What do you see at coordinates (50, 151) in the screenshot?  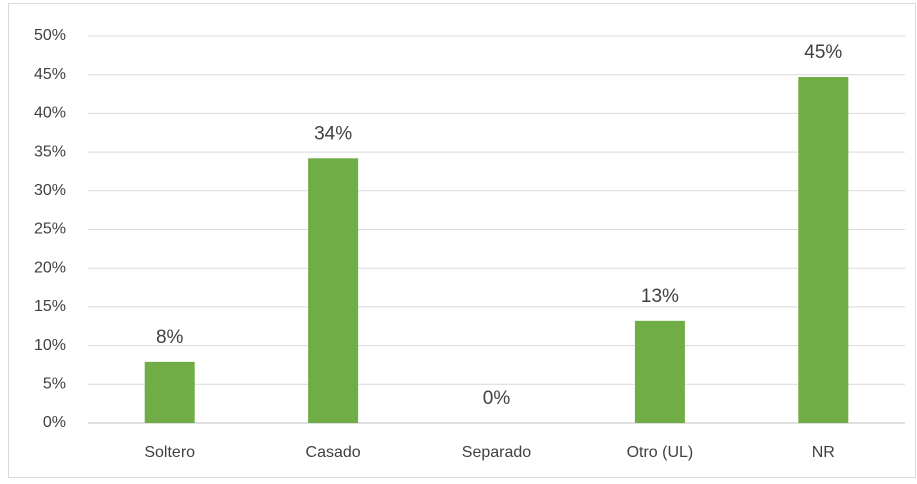 I see `y-tick-label: 35%` at bounding box center [50, 151].